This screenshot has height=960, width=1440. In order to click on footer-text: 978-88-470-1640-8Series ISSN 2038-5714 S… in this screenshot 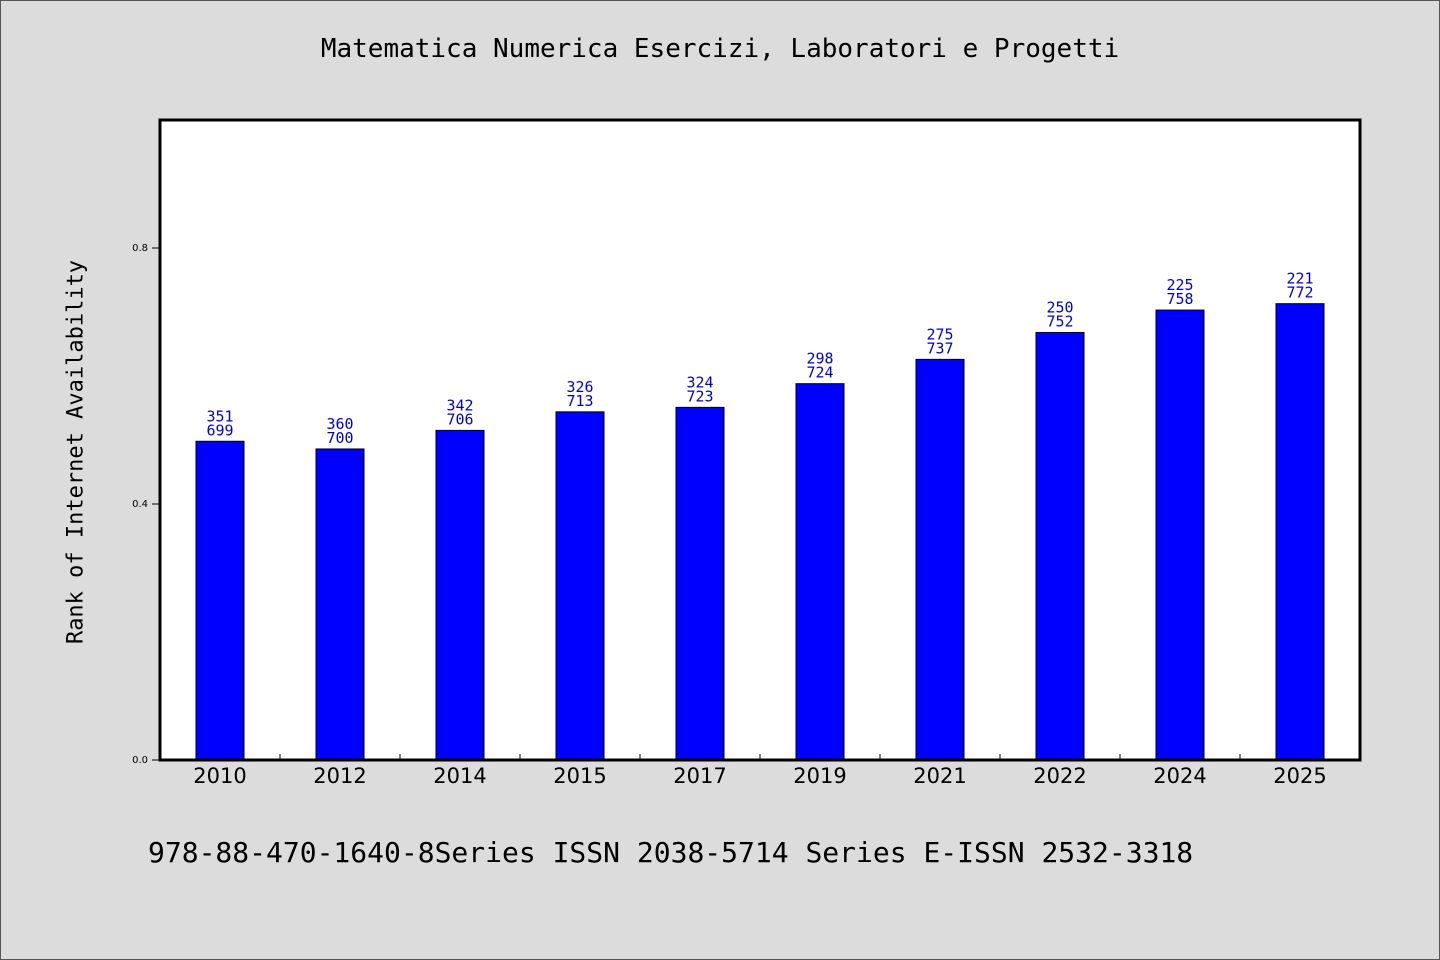, I will do `click(671, 852)`.